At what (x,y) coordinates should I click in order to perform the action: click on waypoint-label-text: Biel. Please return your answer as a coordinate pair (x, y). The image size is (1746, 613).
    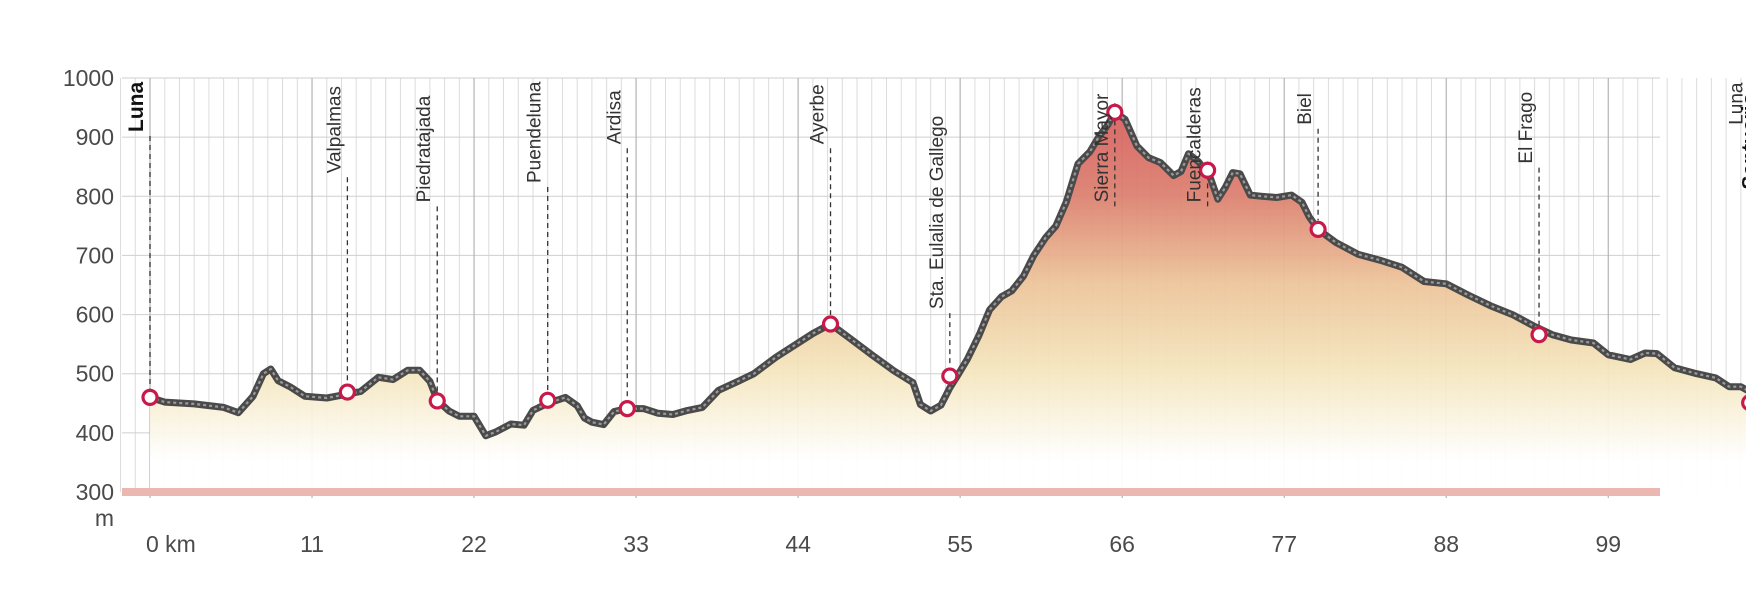
    Looking at the image, I should click on (1305, 109).